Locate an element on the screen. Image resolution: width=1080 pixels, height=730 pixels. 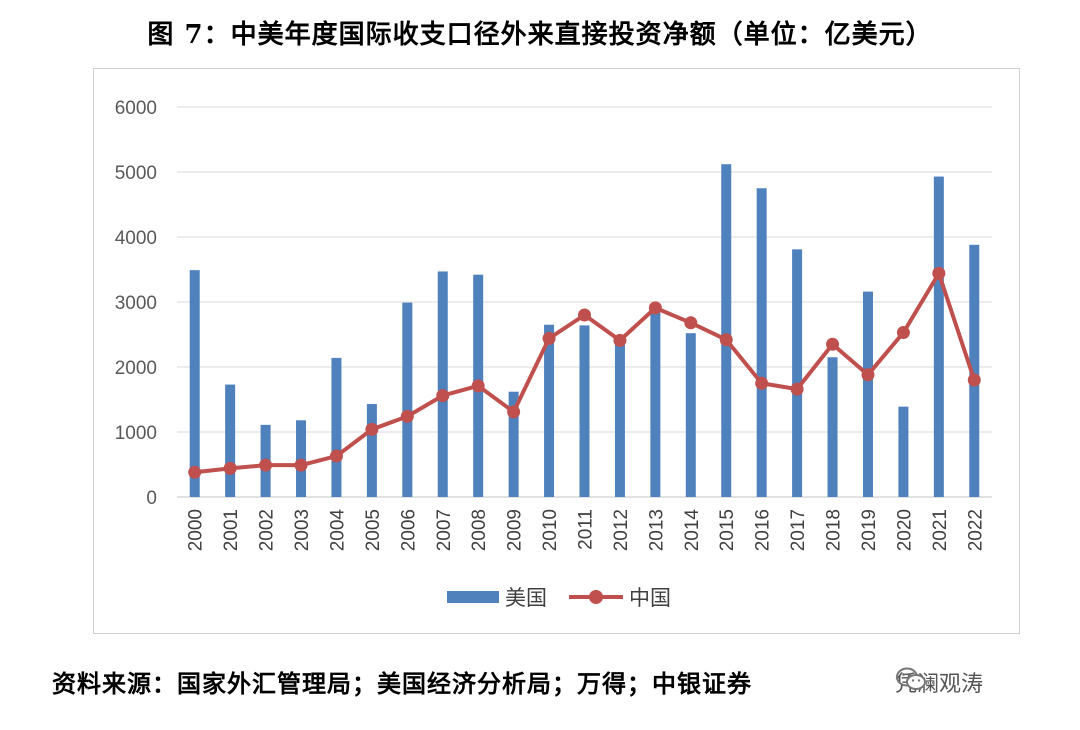
x-tick-label: 2008 is located at coordinates (479, 530).